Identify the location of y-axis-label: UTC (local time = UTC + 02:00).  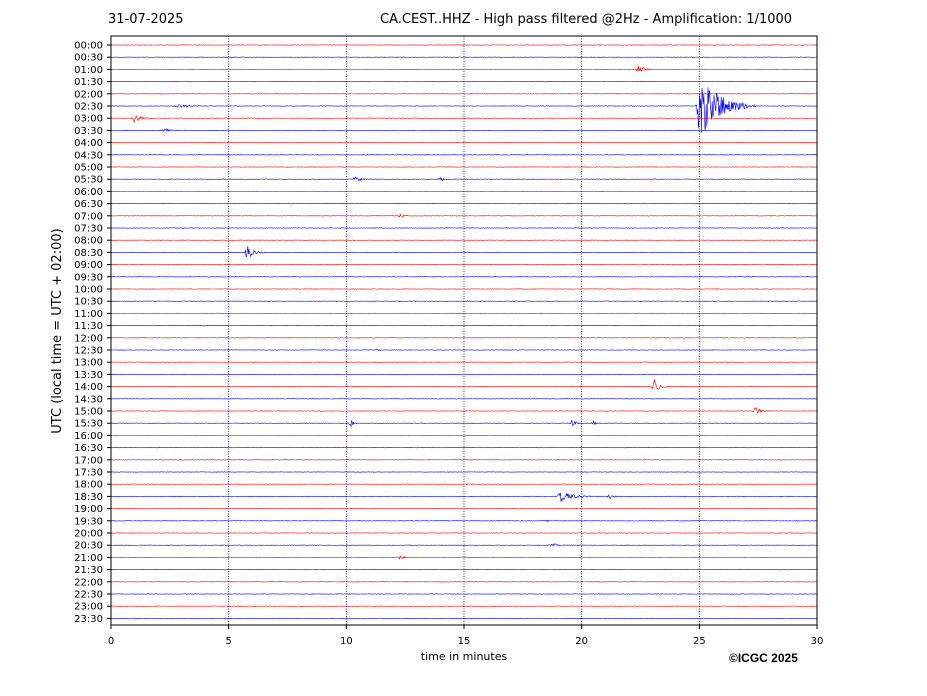
(57, 330).